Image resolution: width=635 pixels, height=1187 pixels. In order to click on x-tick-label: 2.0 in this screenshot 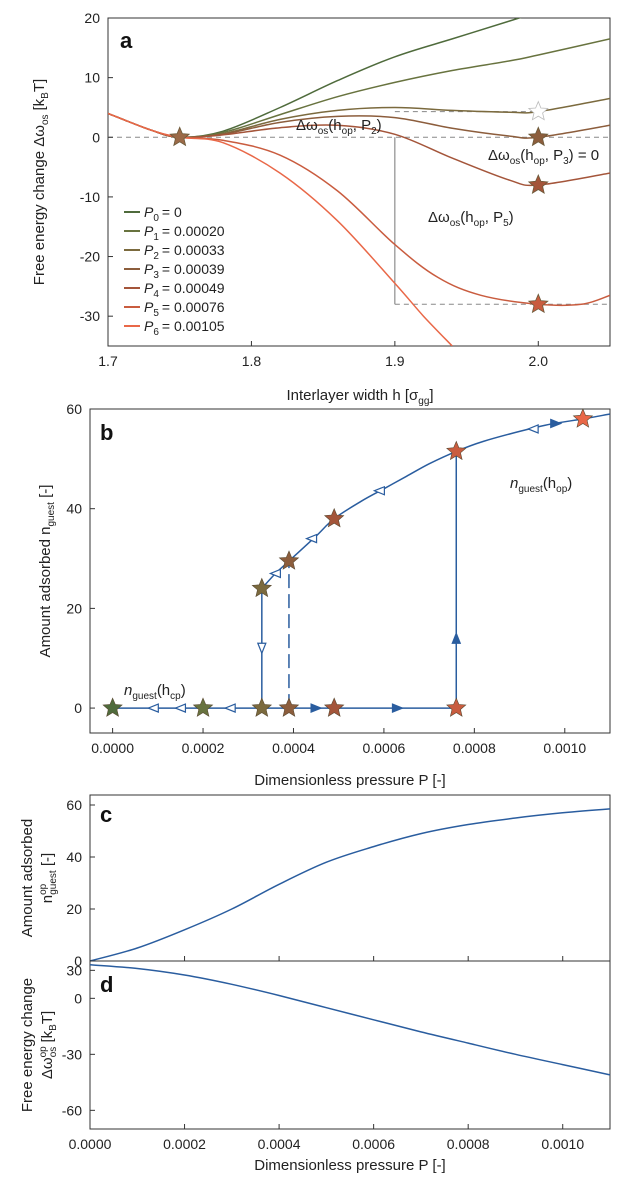, I will do `click(539, 361)`.